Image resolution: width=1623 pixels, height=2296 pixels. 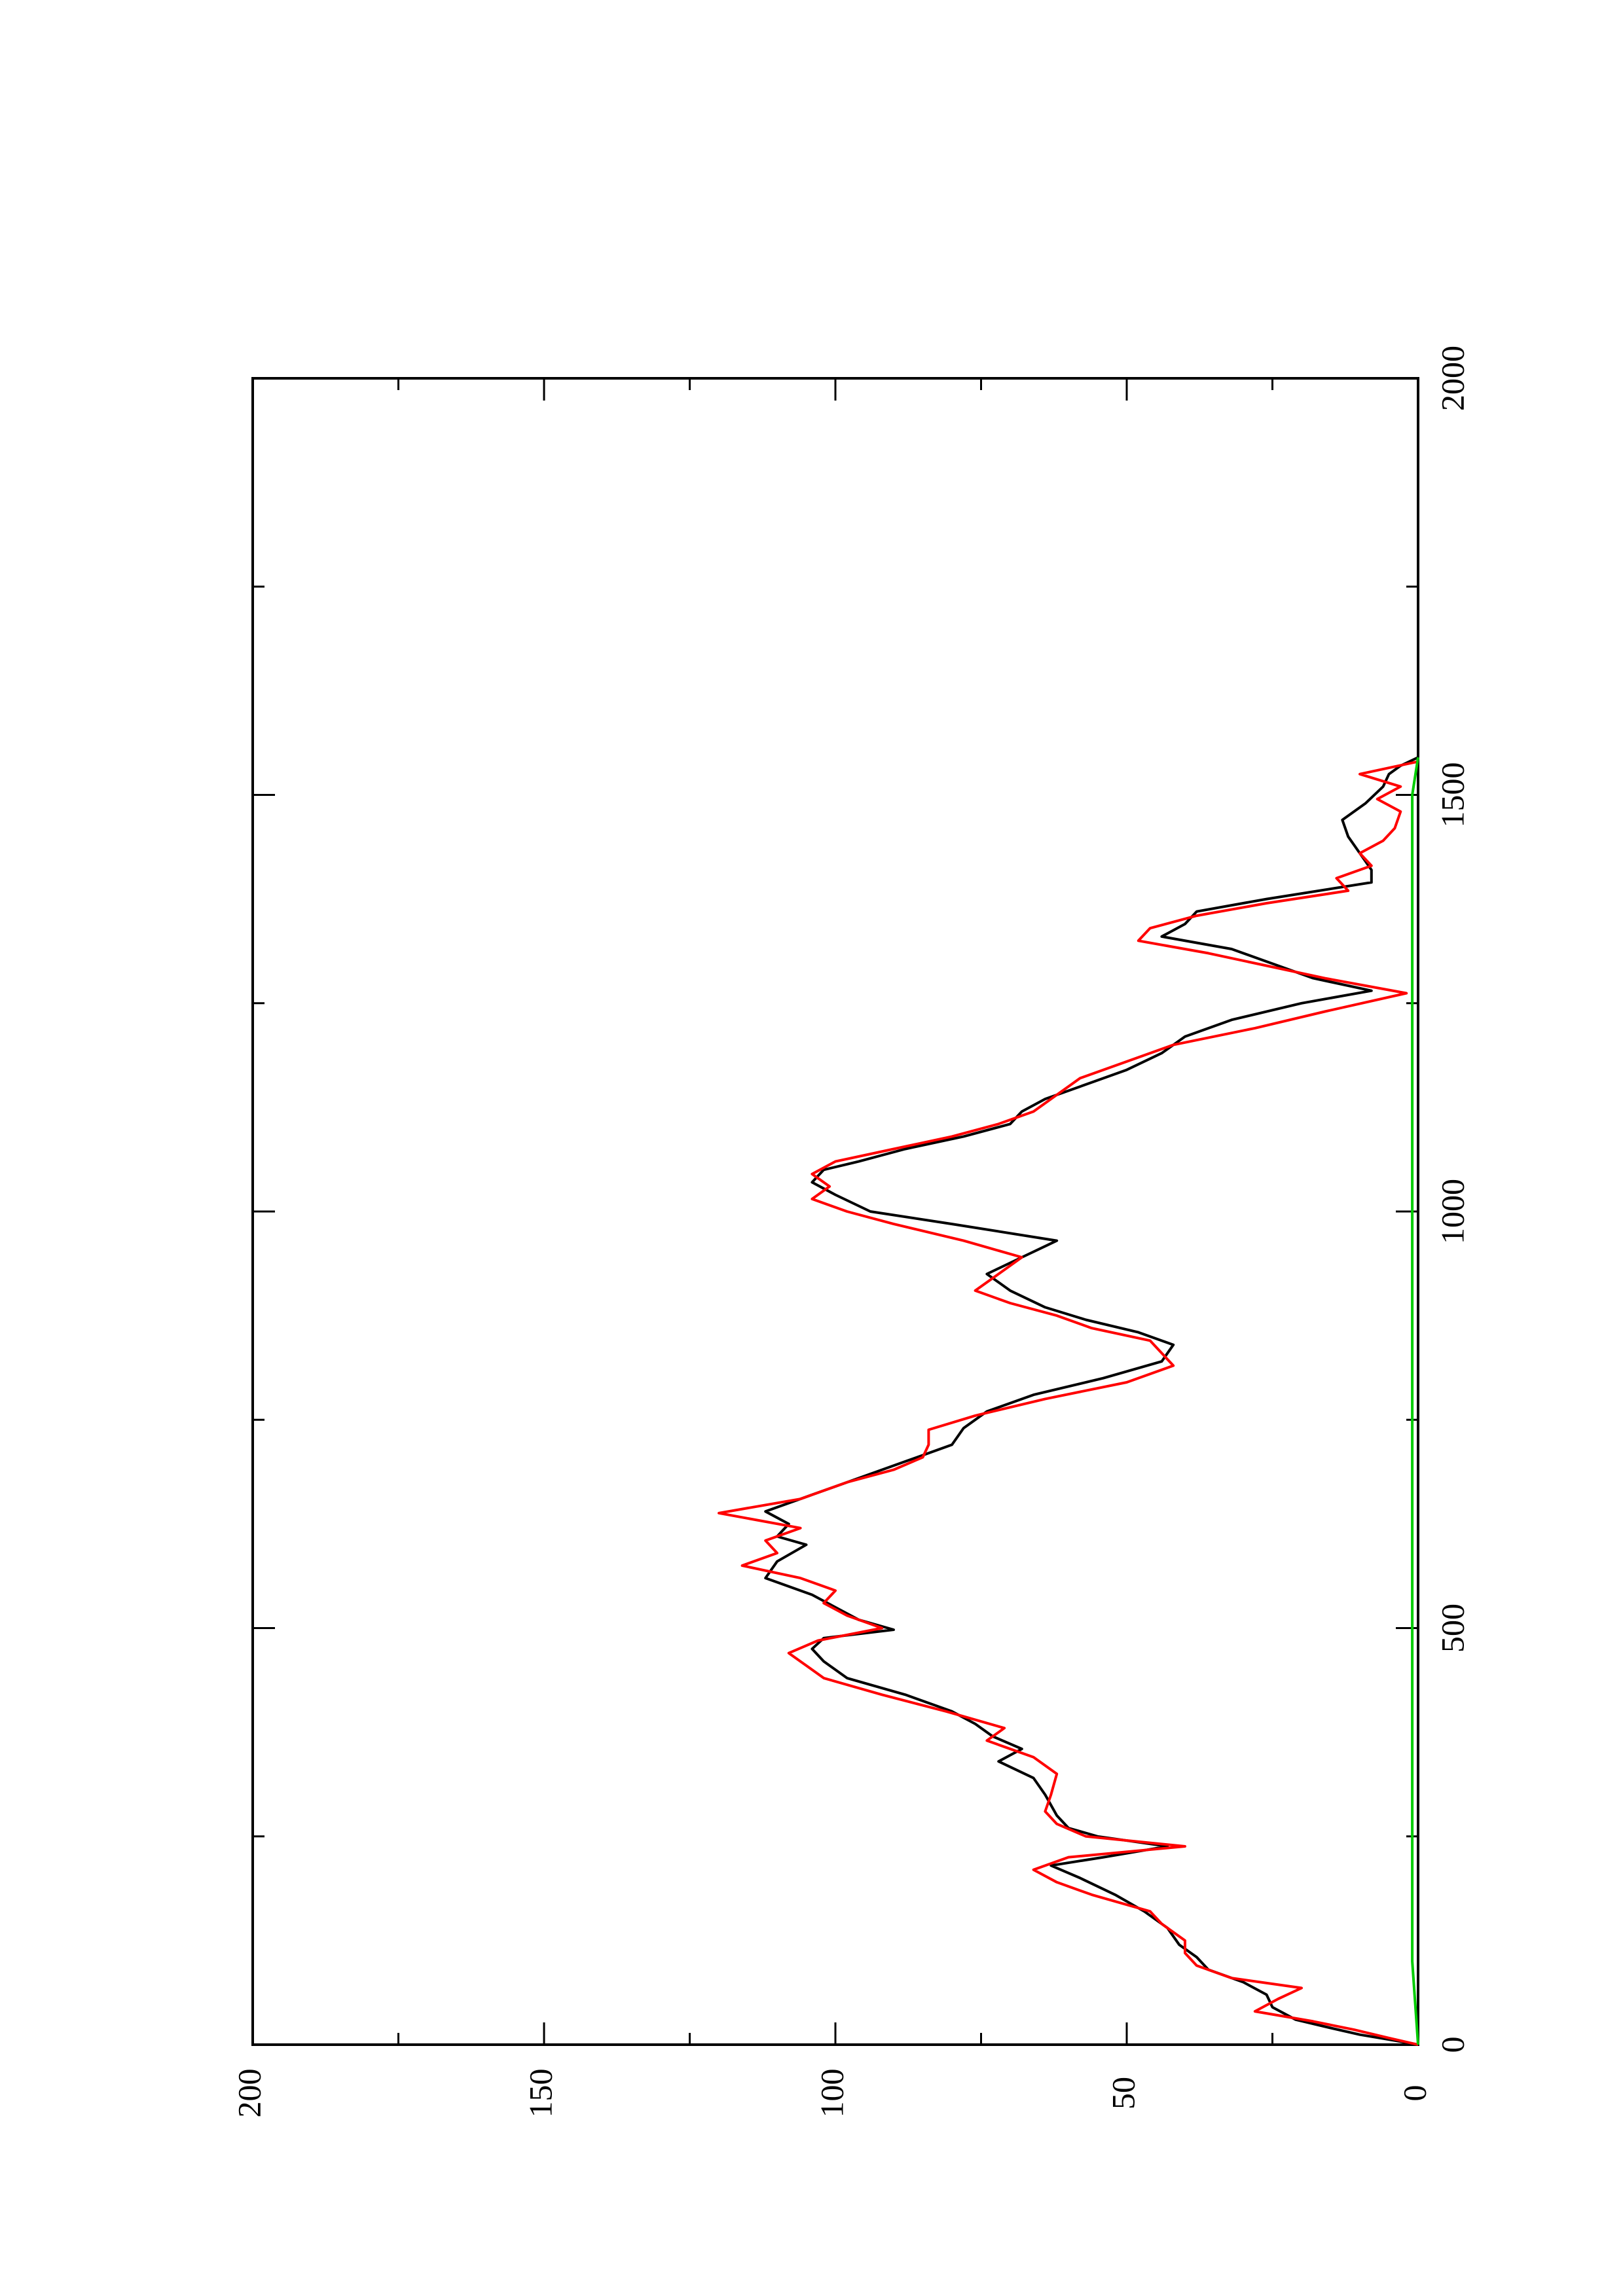 What do you see at coordinates (831, 2093) in the screenshot?
I see `y-tick-label: 100` at bounding box center [831, 2093].